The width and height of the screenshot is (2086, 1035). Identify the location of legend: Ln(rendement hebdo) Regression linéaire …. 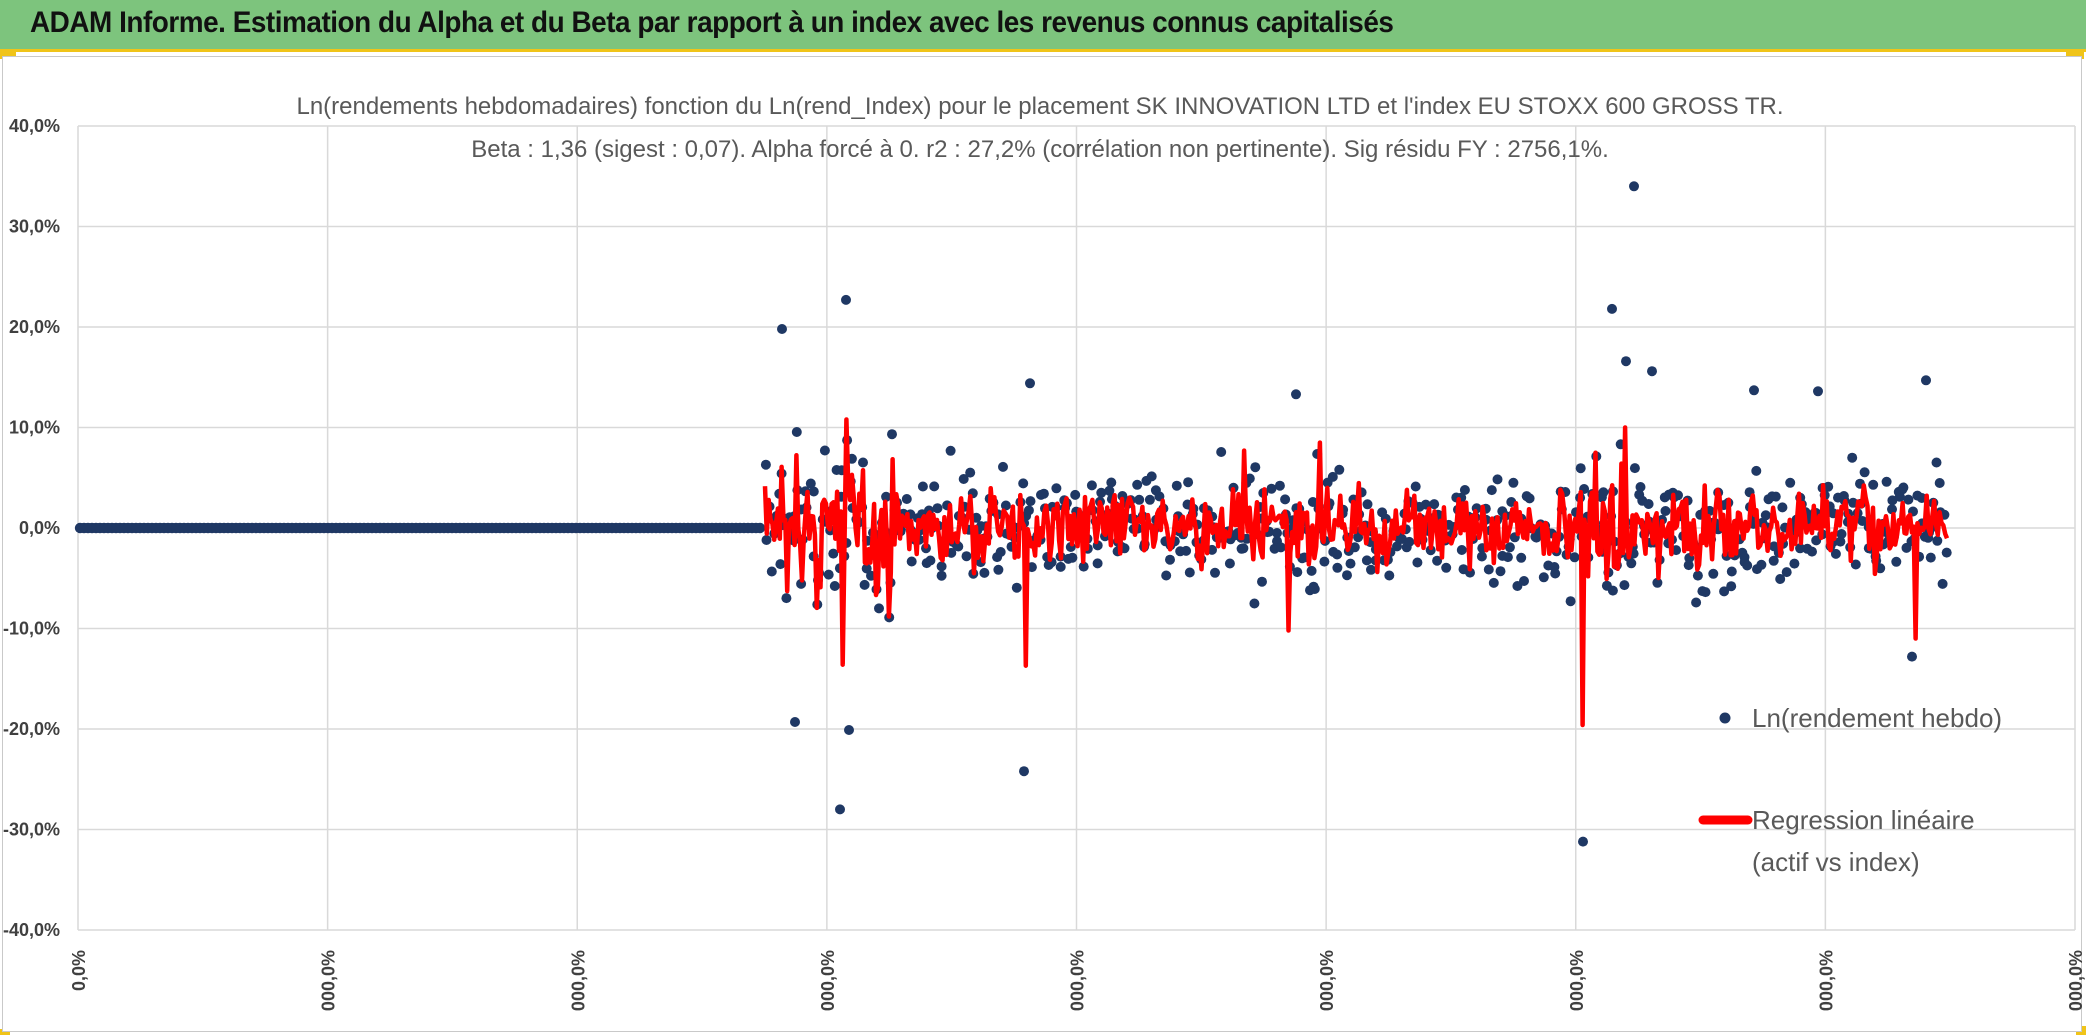
(1850, 790).